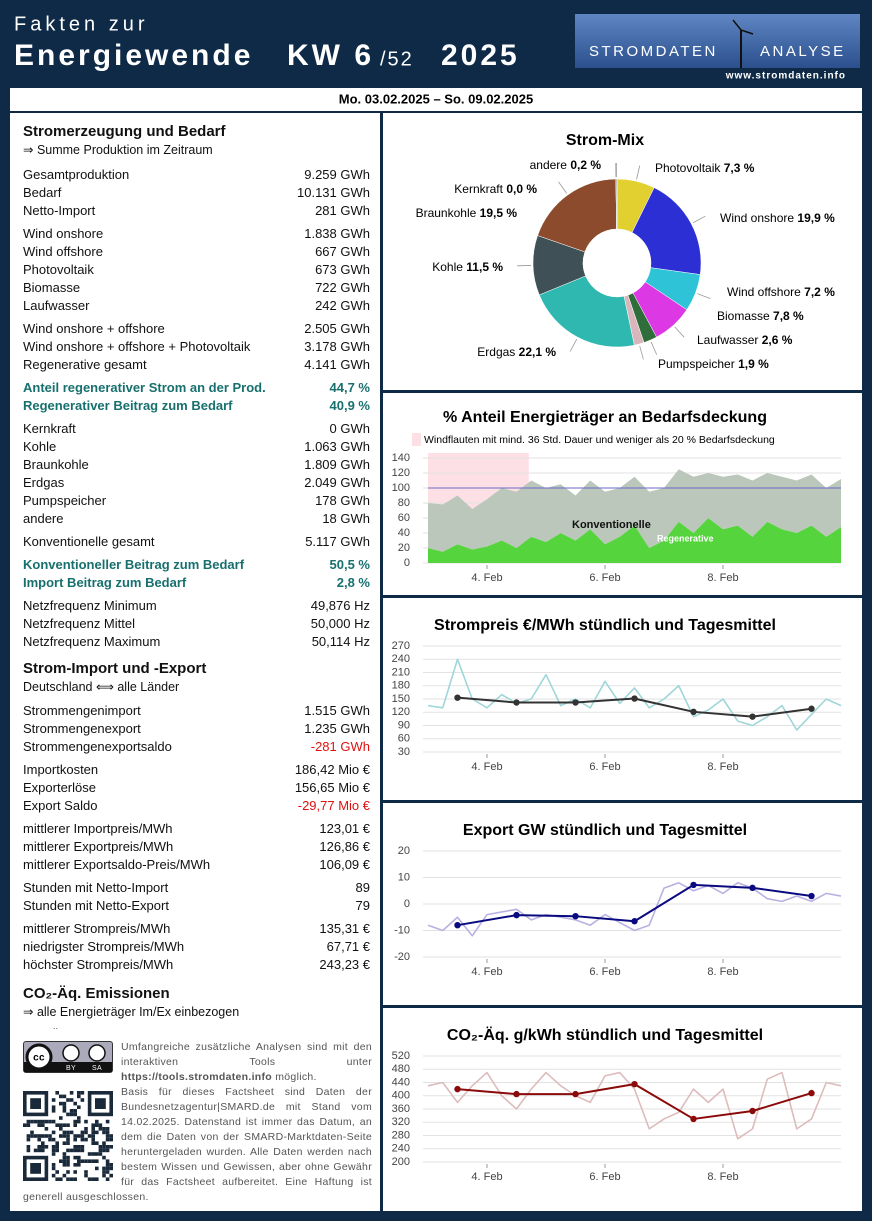  Describe the element at coordinates (196, 447) in the screenshot. I see `stat-row: Kohle 1.063 GWh` at that location.